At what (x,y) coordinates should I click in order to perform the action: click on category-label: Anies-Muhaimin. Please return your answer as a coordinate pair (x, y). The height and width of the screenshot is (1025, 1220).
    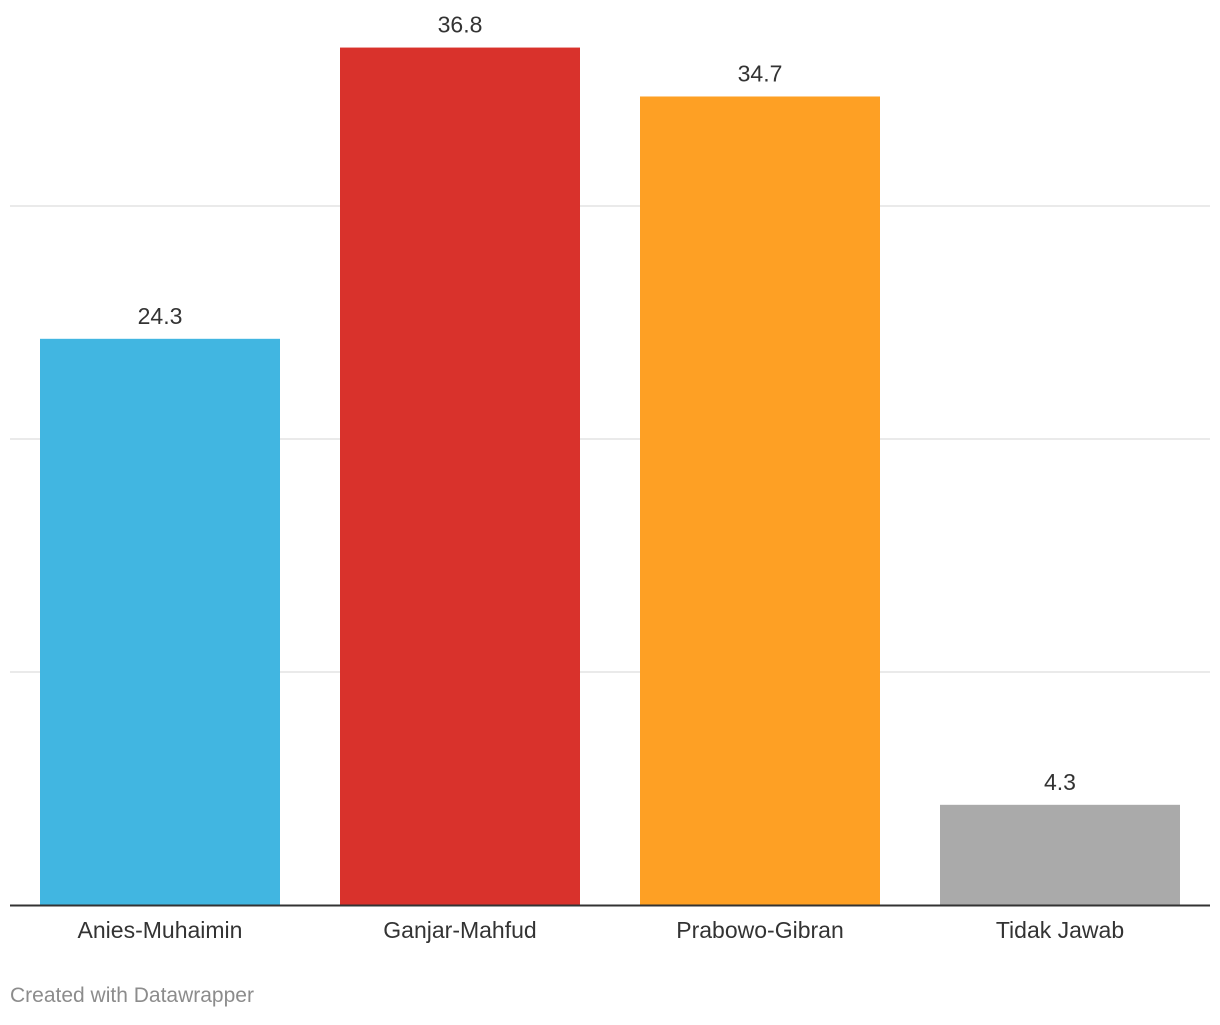
    Looking at the image, I should click on (160, 930).